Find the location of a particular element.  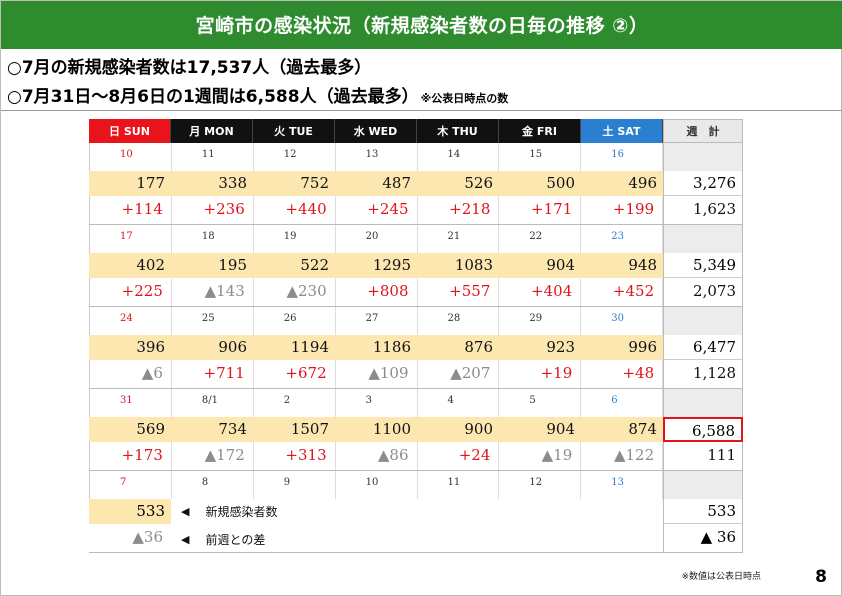

diff-cell: +19 is located at coordinates (540, 374).